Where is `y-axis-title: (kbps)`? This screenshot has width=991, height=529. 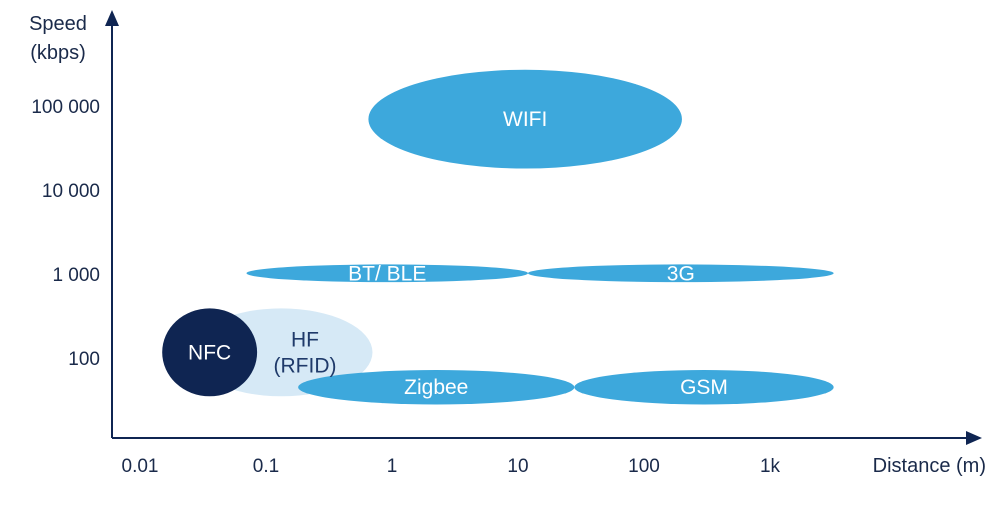
y-axis-title: (kbps) is located at coordinates (58, 53).